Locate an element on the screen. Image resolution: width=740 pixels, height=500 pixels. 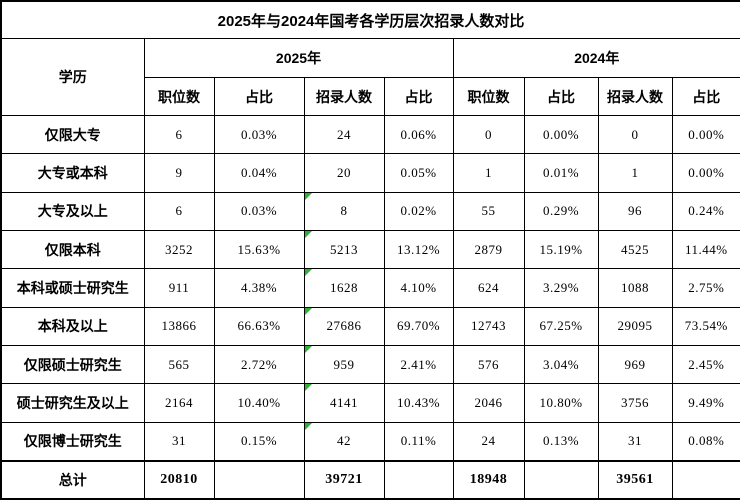
cell-text: 1088 is located at coordinates (635, 288).